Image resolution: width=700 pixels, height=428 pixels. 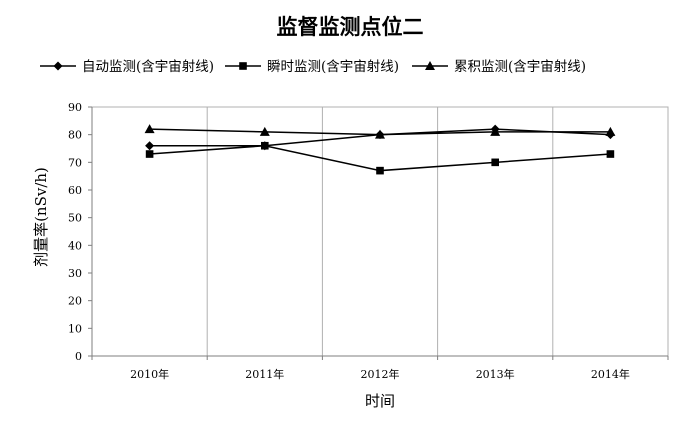 I want to click on legend-item: 累积监测(含宇宙射线), so click(x=499, y=67).